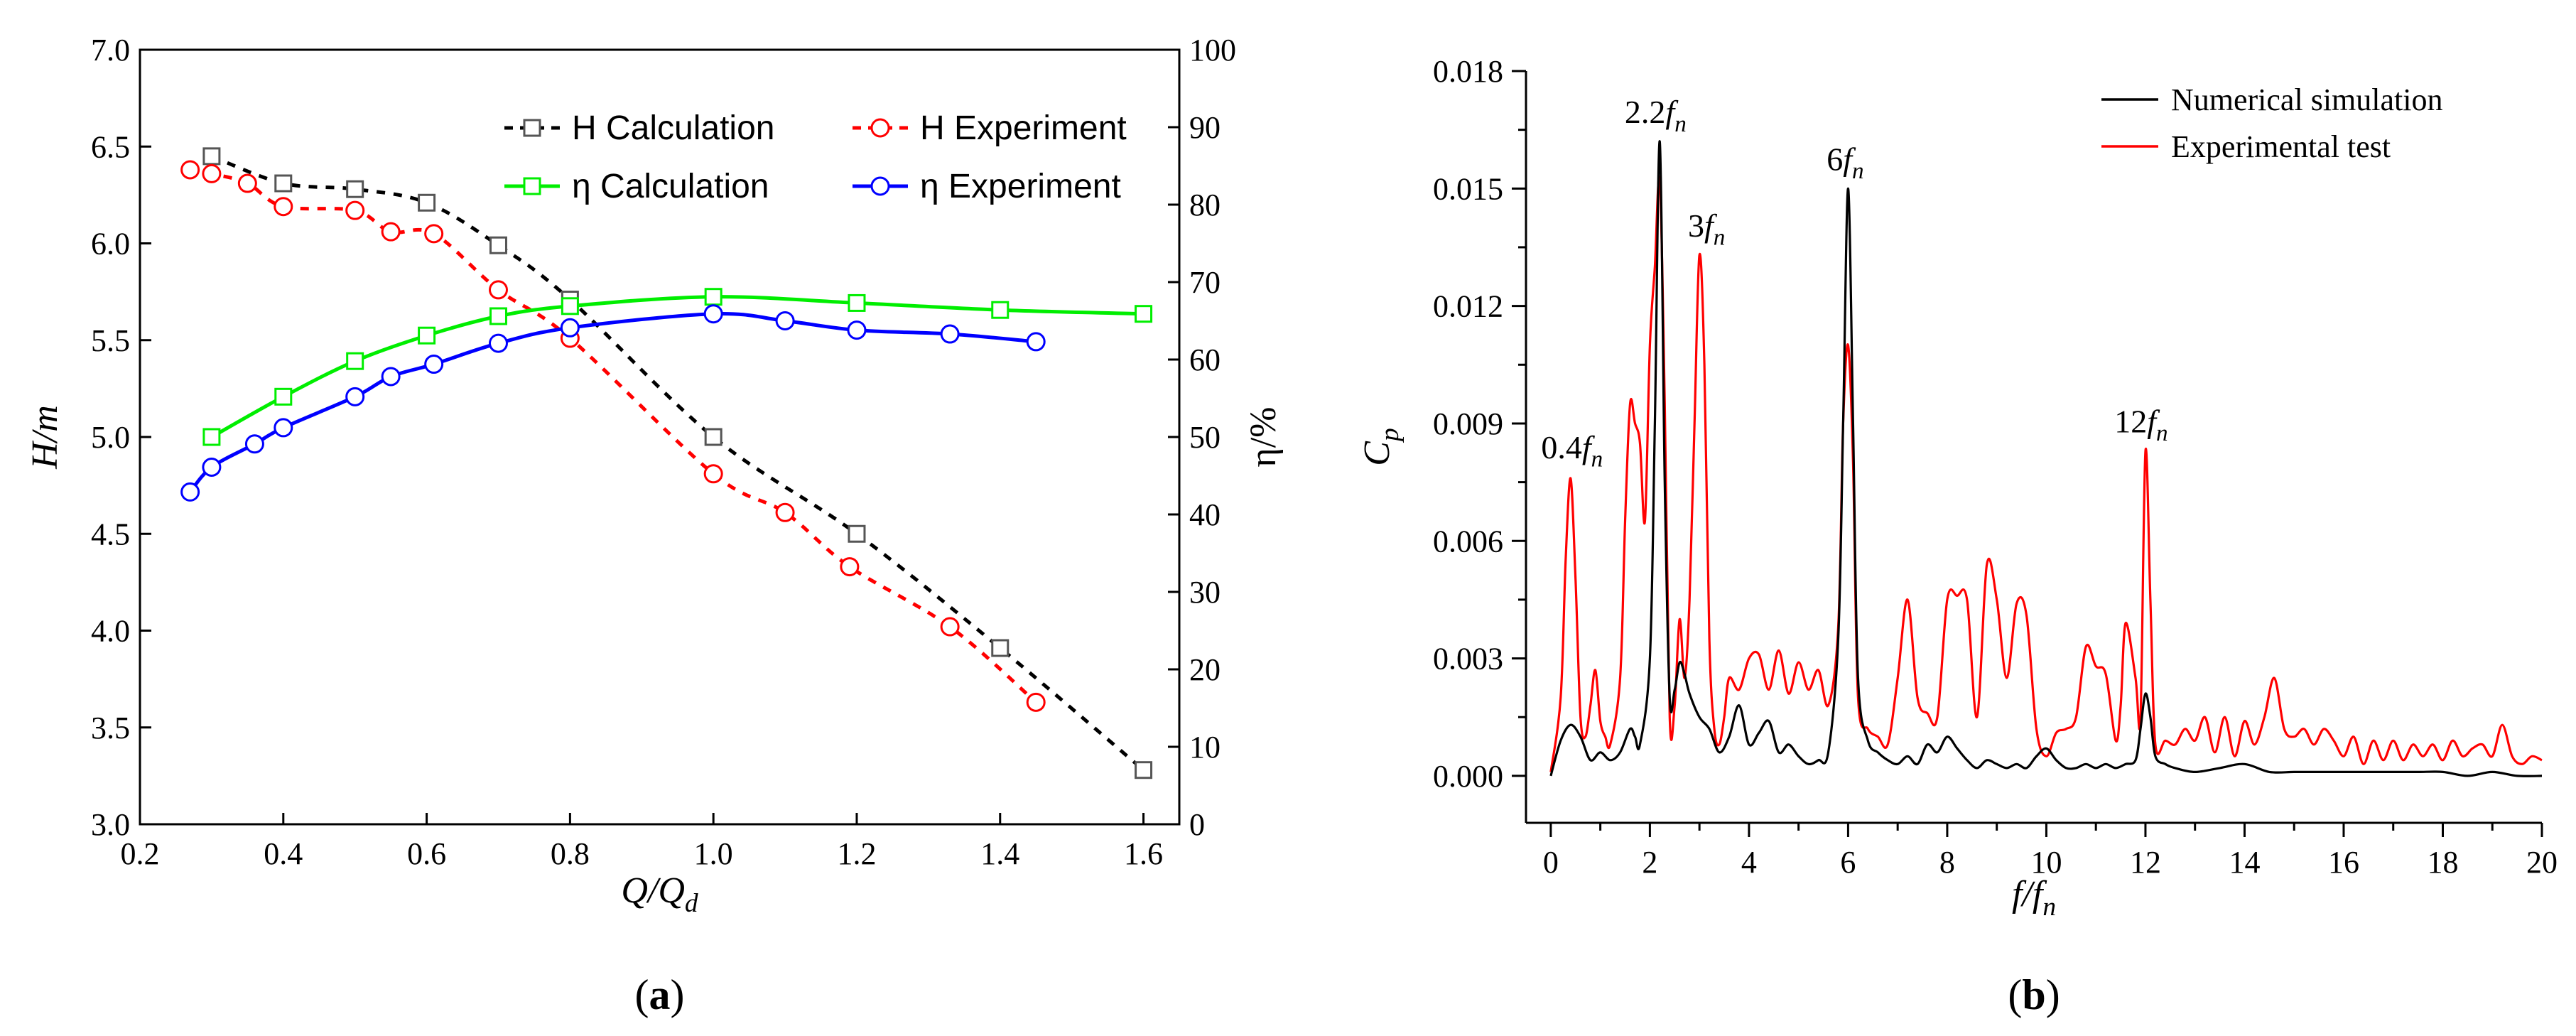 Image resolution: width=2576 pixels, height=1036 pixels. I want to click on legend-label-a: H Calculation, so click(673, 128).